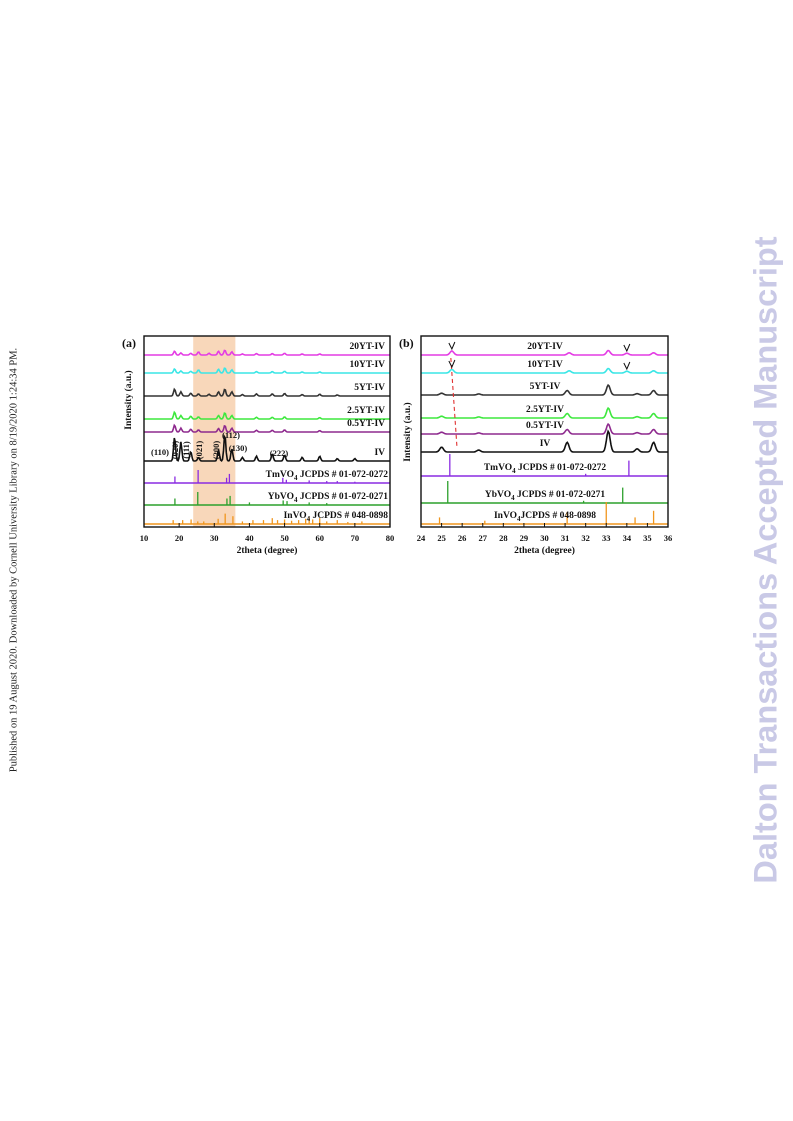 This screenshot has width=793, height=1121. Describe the element at coordinates (441, 538) in the screenshot. I see `x-tick-label: 25` at that location.